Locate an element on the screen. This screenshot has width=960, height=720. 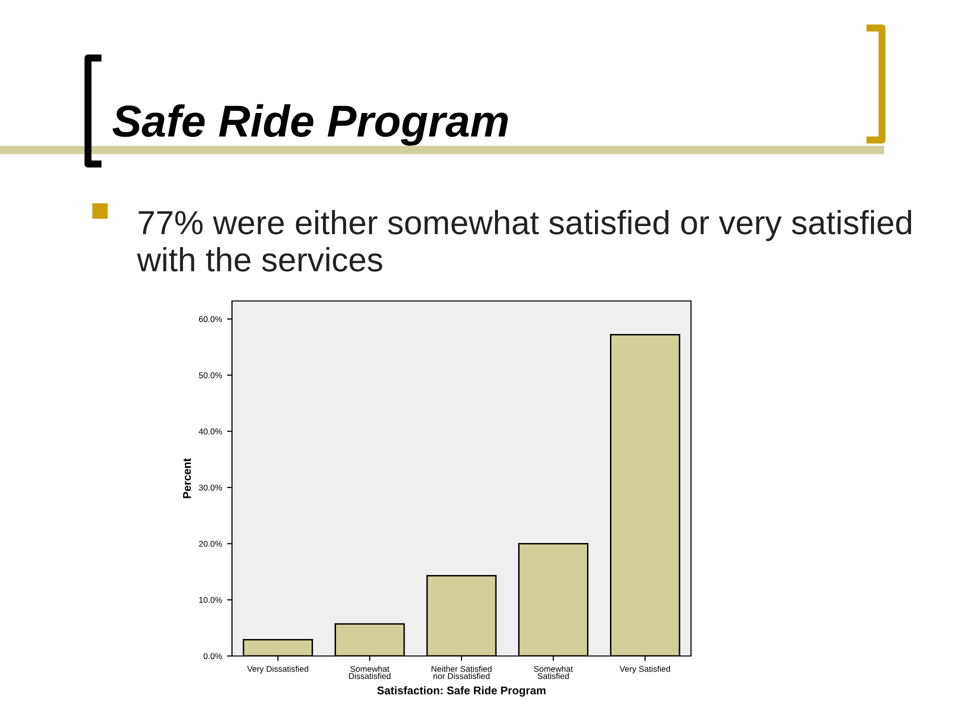
chart-subtitle: 77% were either somewhat satisfied or very satisfied with the services is located at coordinates (524, 241).